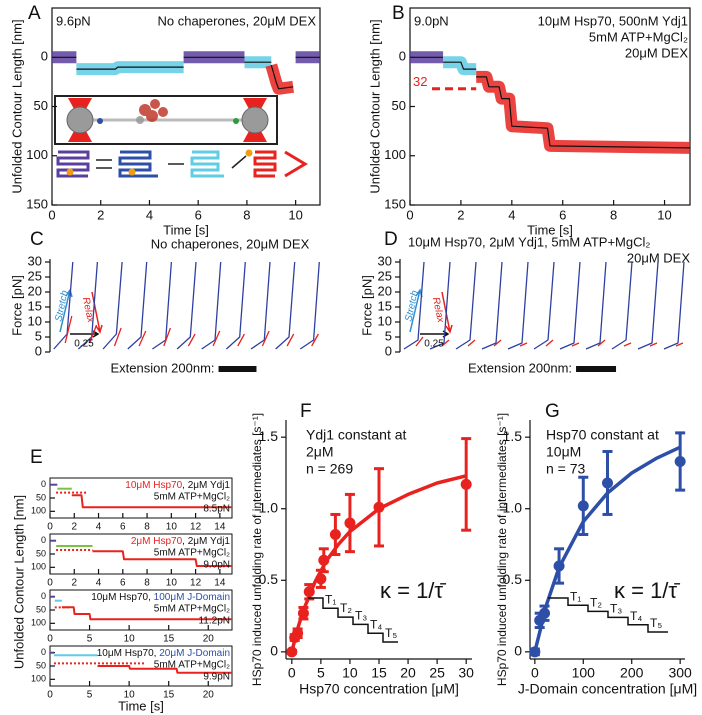  I want to click on protein, so click(152, 111).